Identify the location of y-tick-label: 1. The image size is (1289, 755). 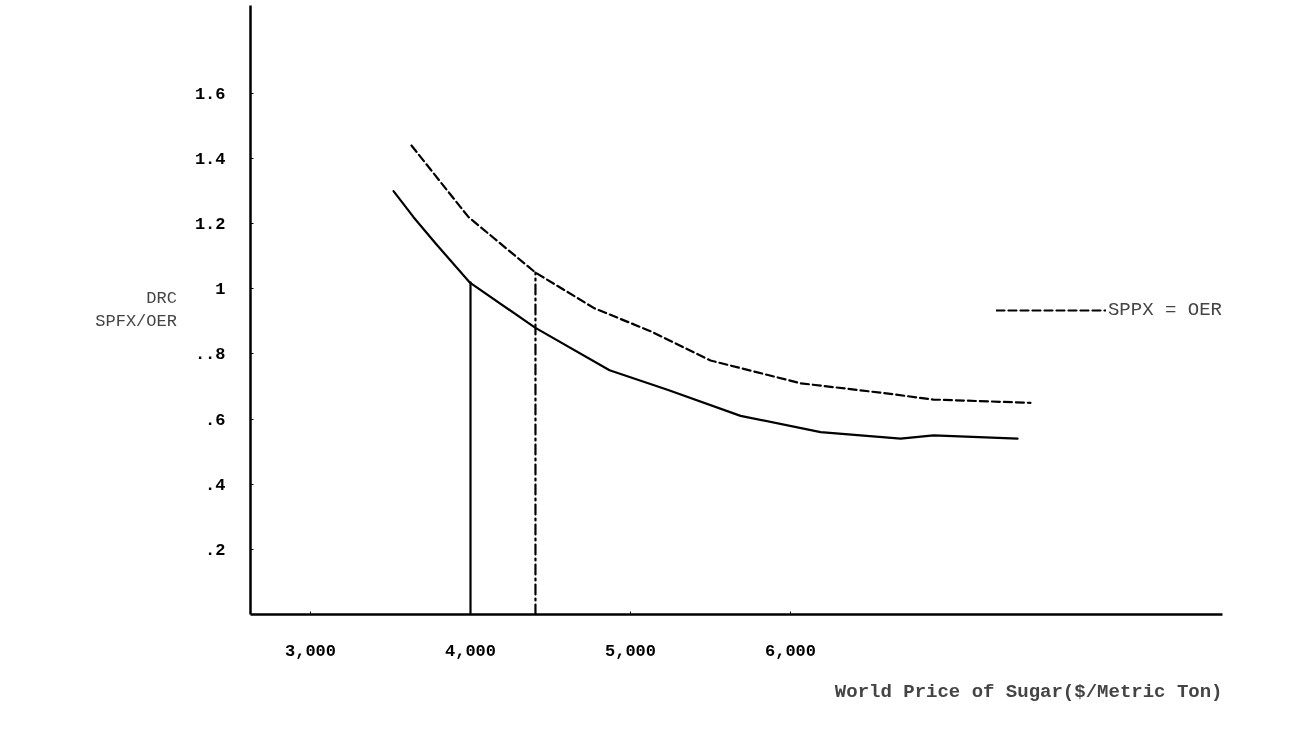
(220, 290).